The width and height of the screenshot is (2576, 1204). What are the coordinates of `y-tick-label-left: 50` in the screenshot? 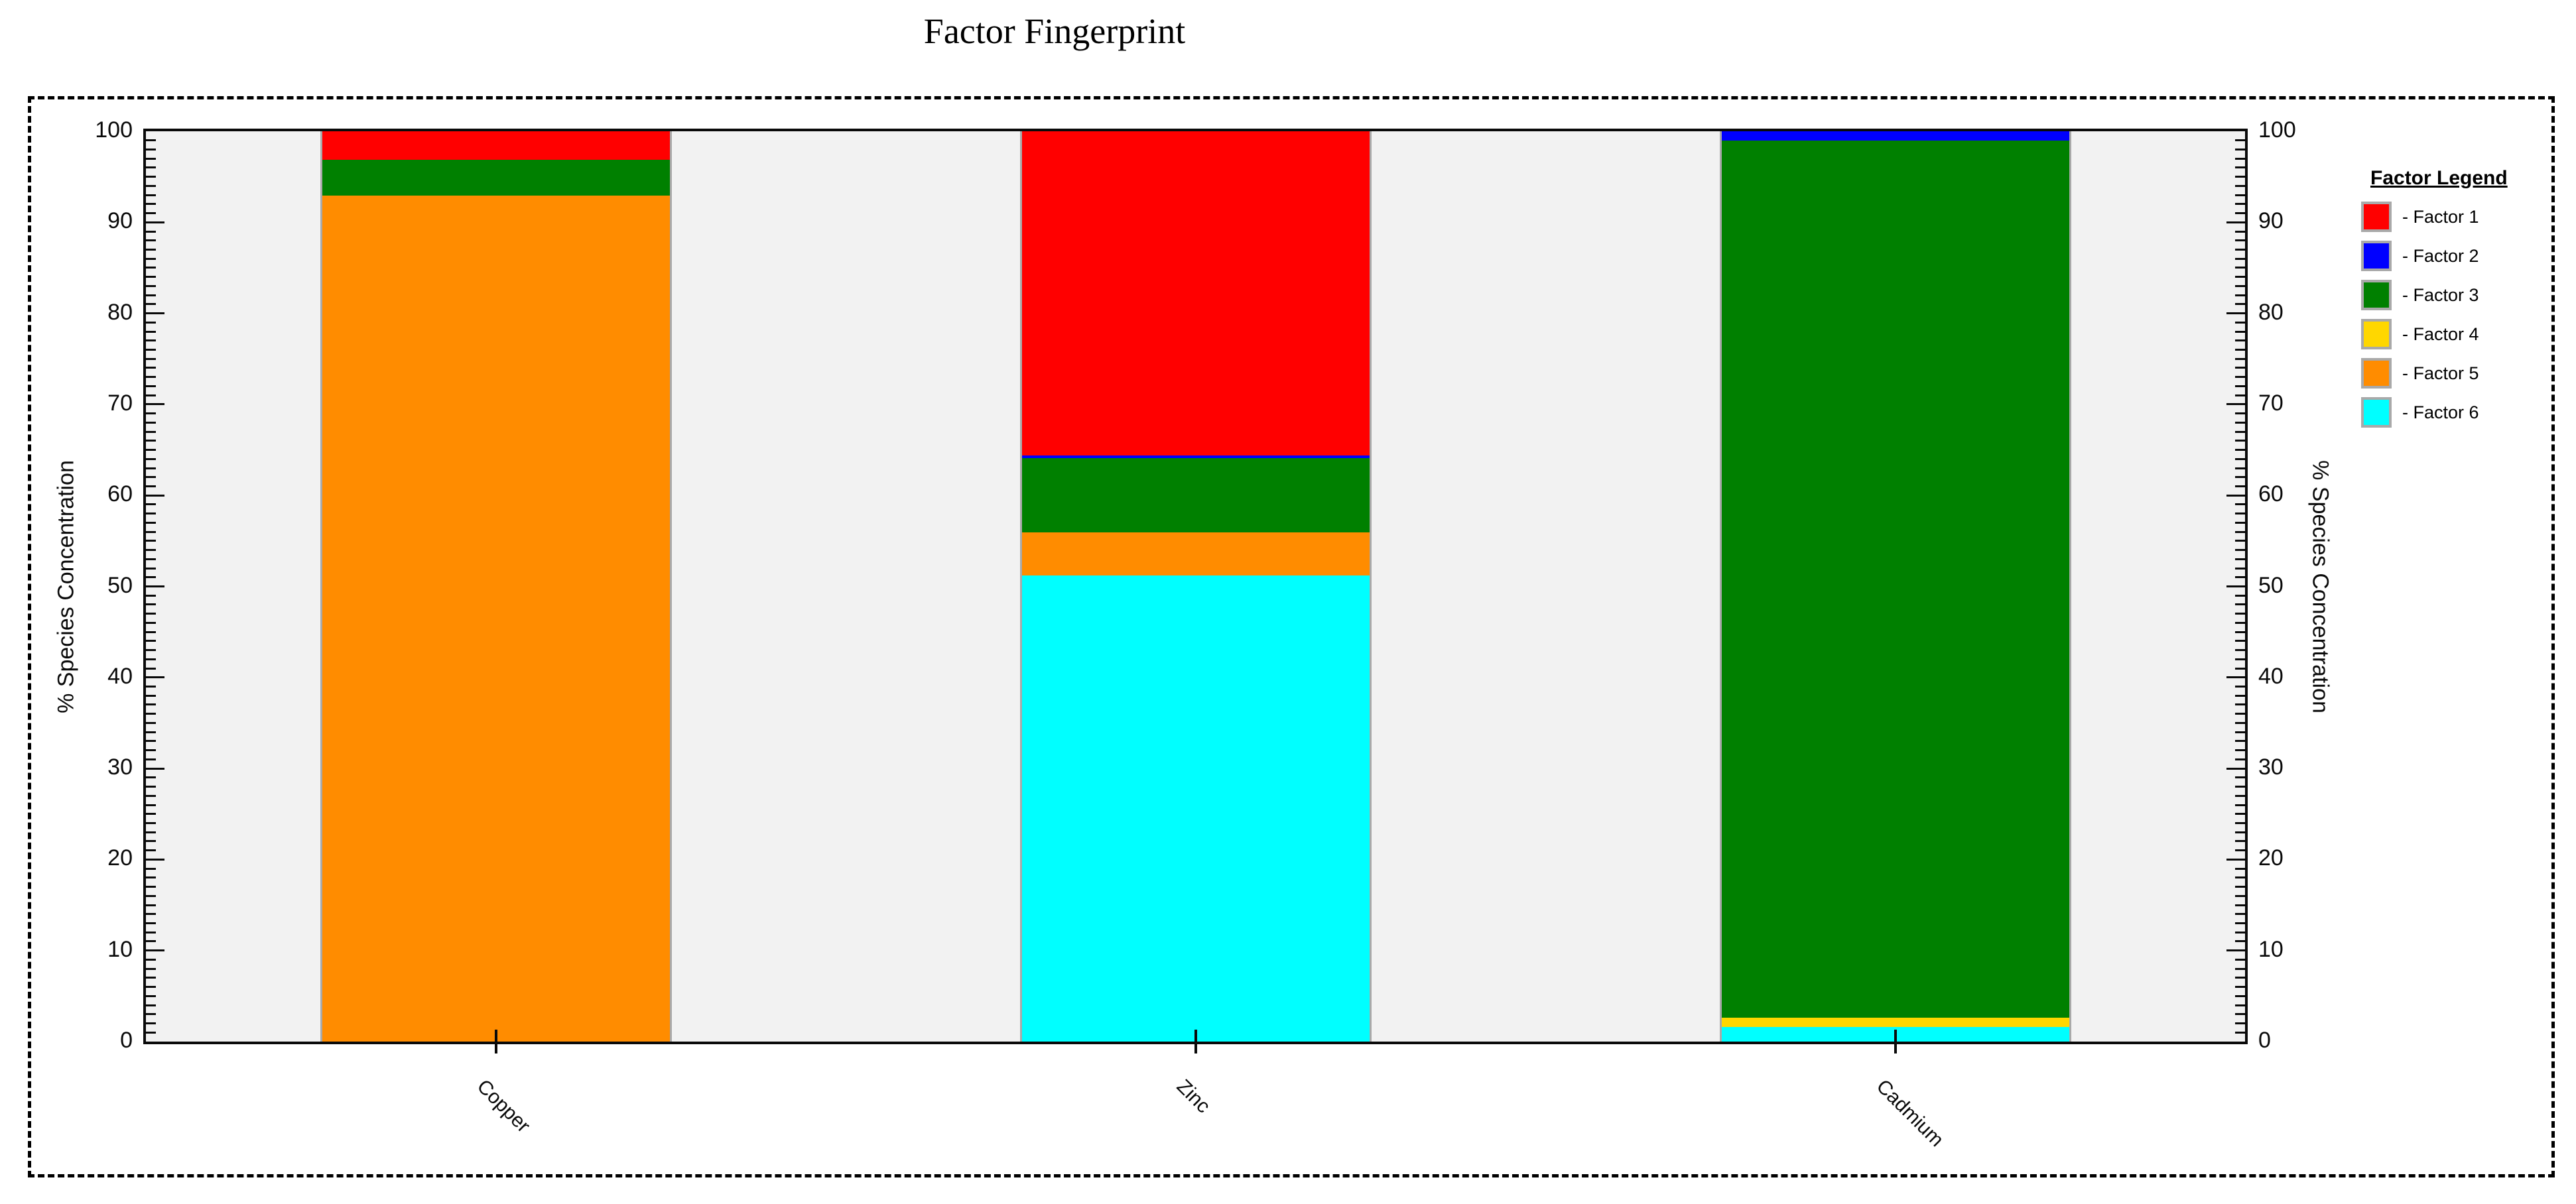 It's located at (120, 585).